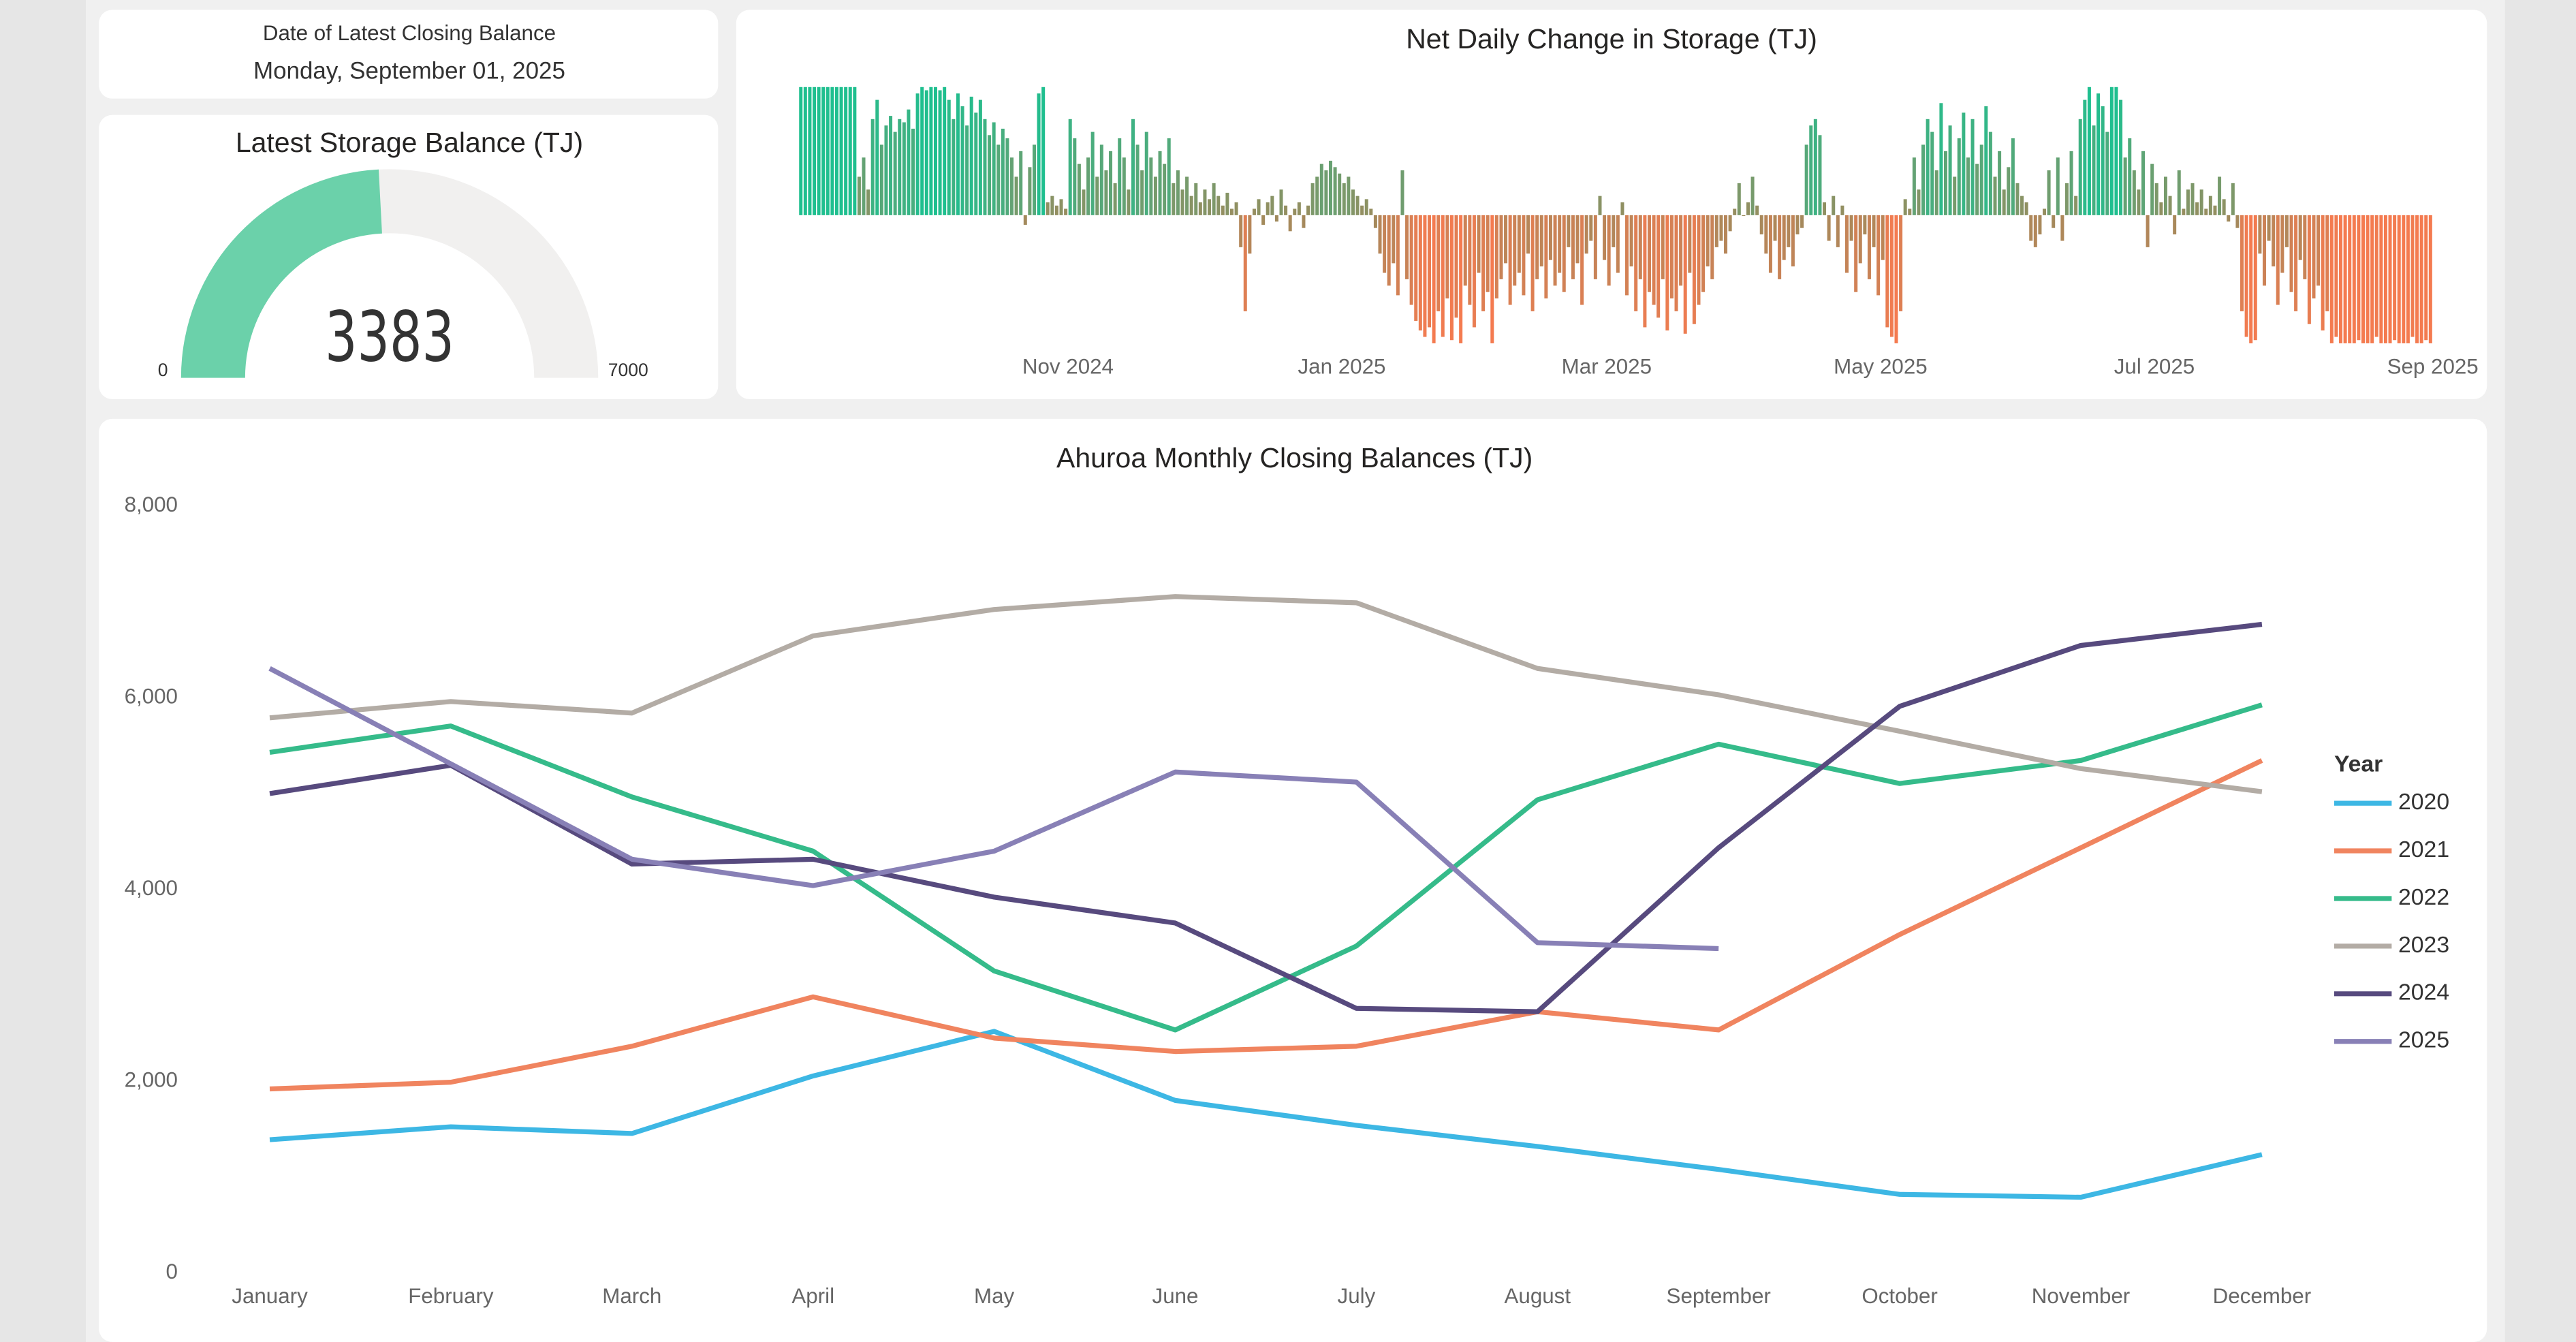 The width and height of the screenshot is (2576, 1342). I want to click on gauge-title: Latest Storage Balance (TJ), so click(409, 142).